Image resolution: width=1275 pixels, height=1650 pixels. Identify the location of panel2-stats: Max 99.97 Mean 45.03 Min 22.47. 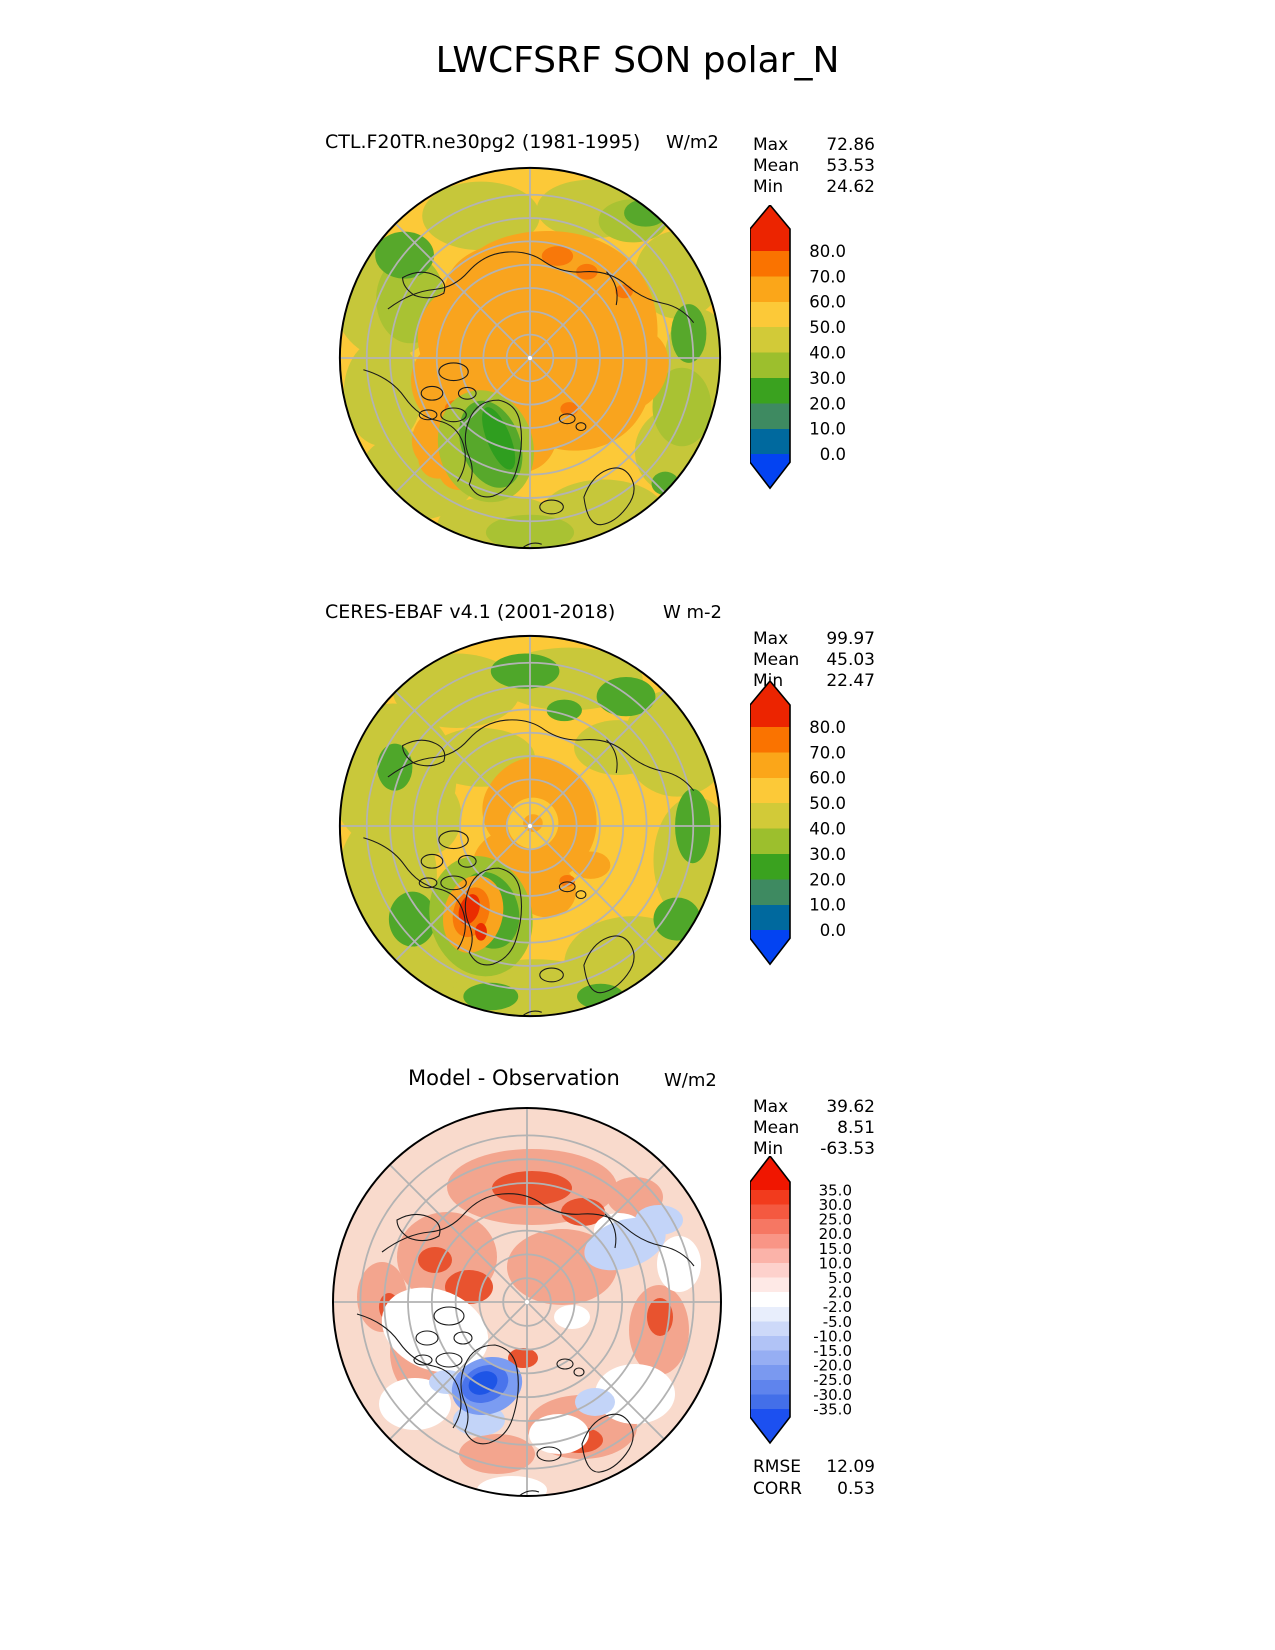
(814, 660).